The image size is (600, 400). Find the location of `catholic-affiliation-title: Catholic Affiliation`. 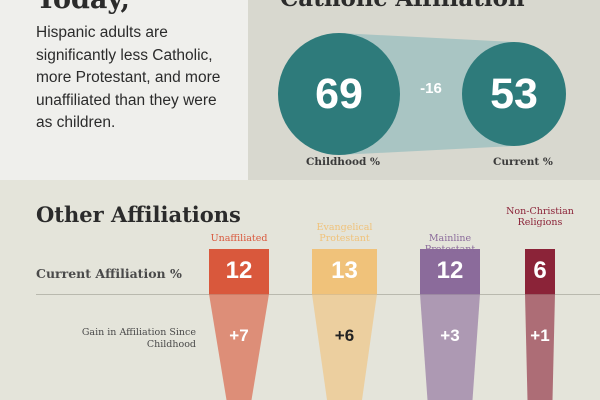

catholic-affiliation-title: Catholic Affiliation is located at coordinates (402, 6).